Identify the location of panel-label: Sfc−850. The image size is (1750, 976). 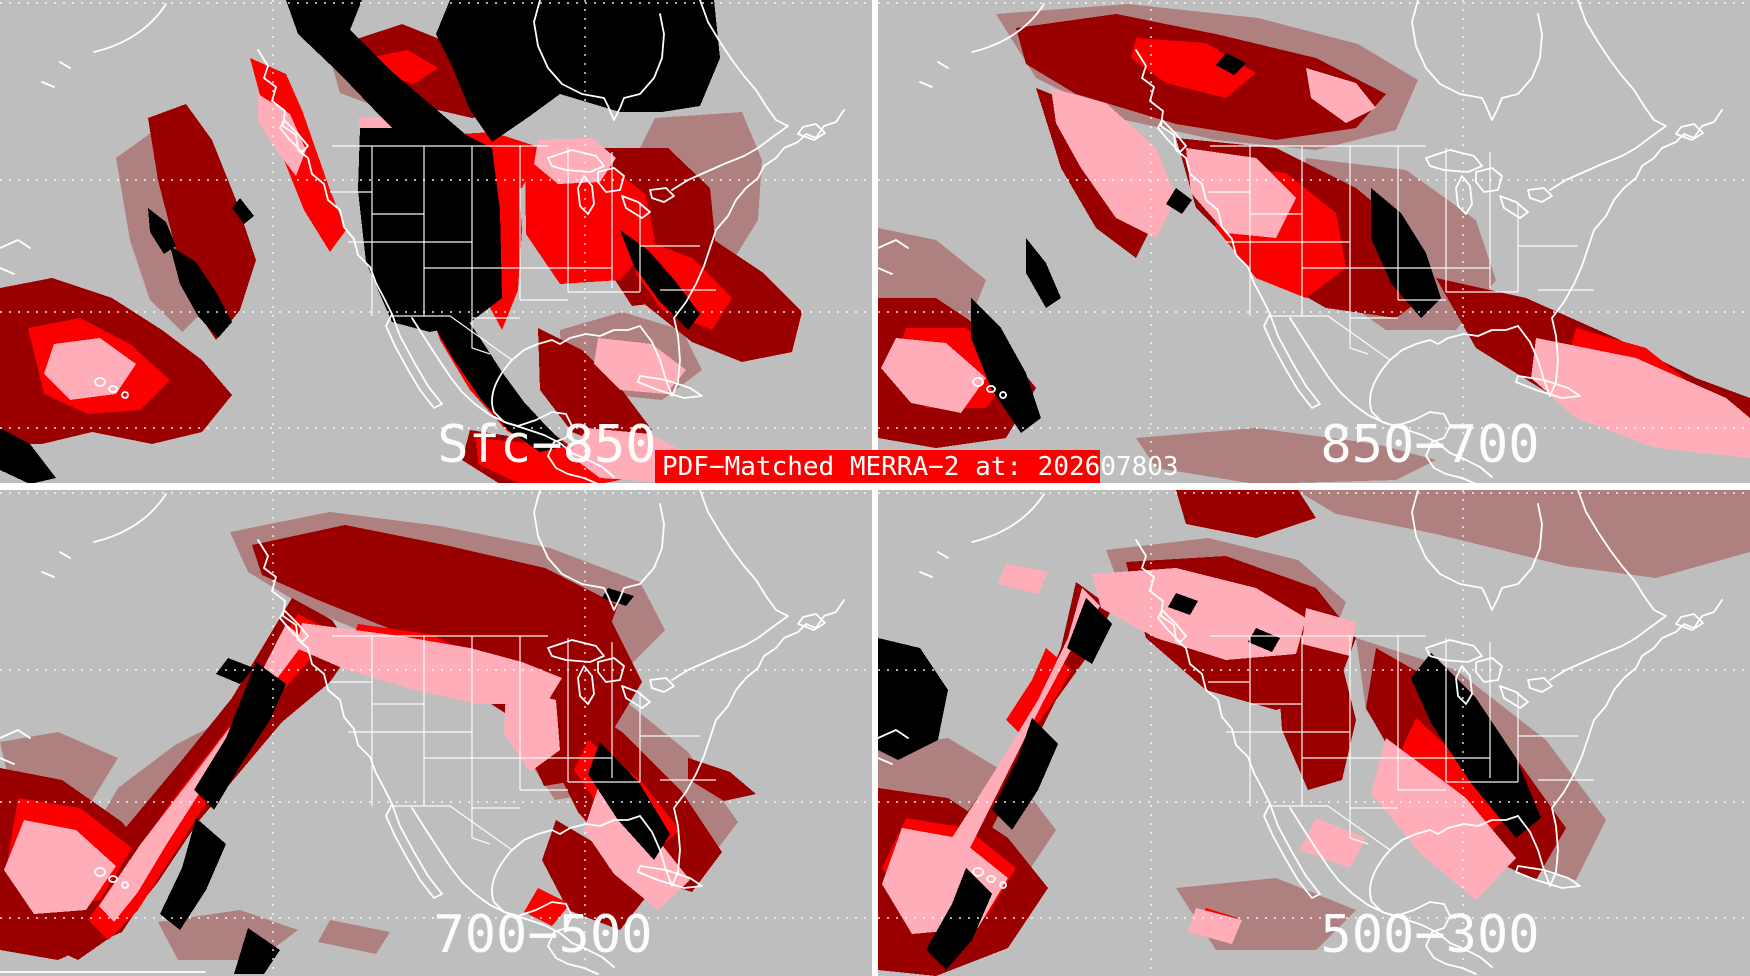
(546, 445).